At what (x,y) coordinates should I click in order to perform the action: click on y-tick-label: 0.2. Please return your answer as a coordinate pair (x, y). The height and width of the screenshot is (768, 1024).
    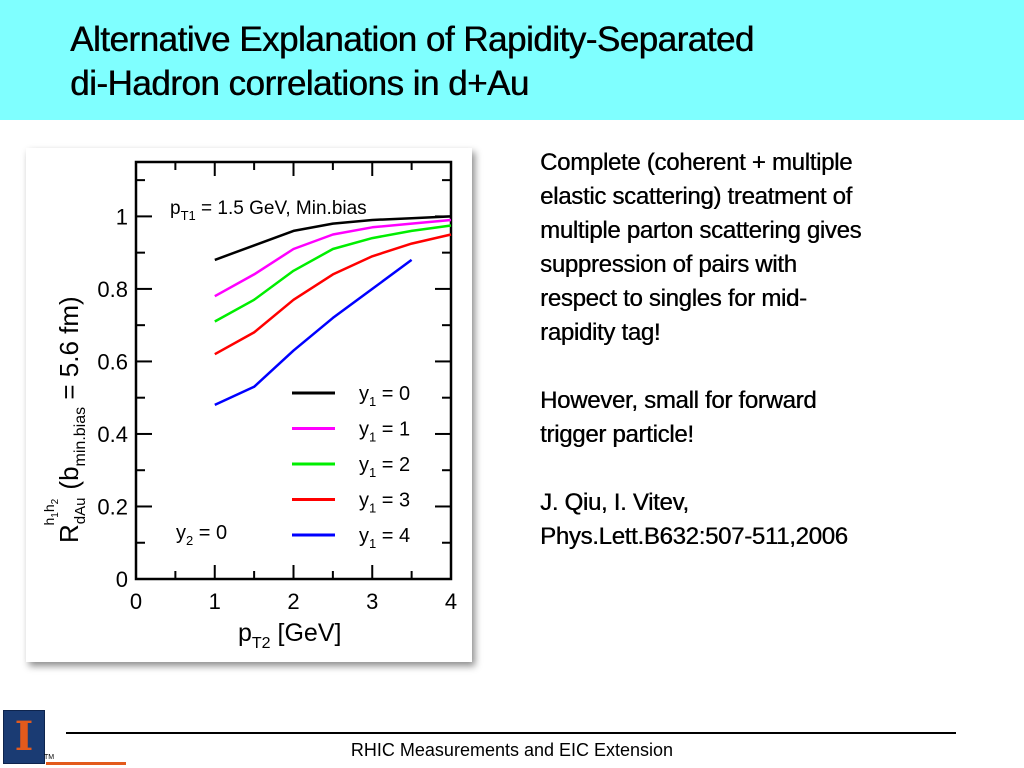
    Looking at the image, I should click on (112, 506).